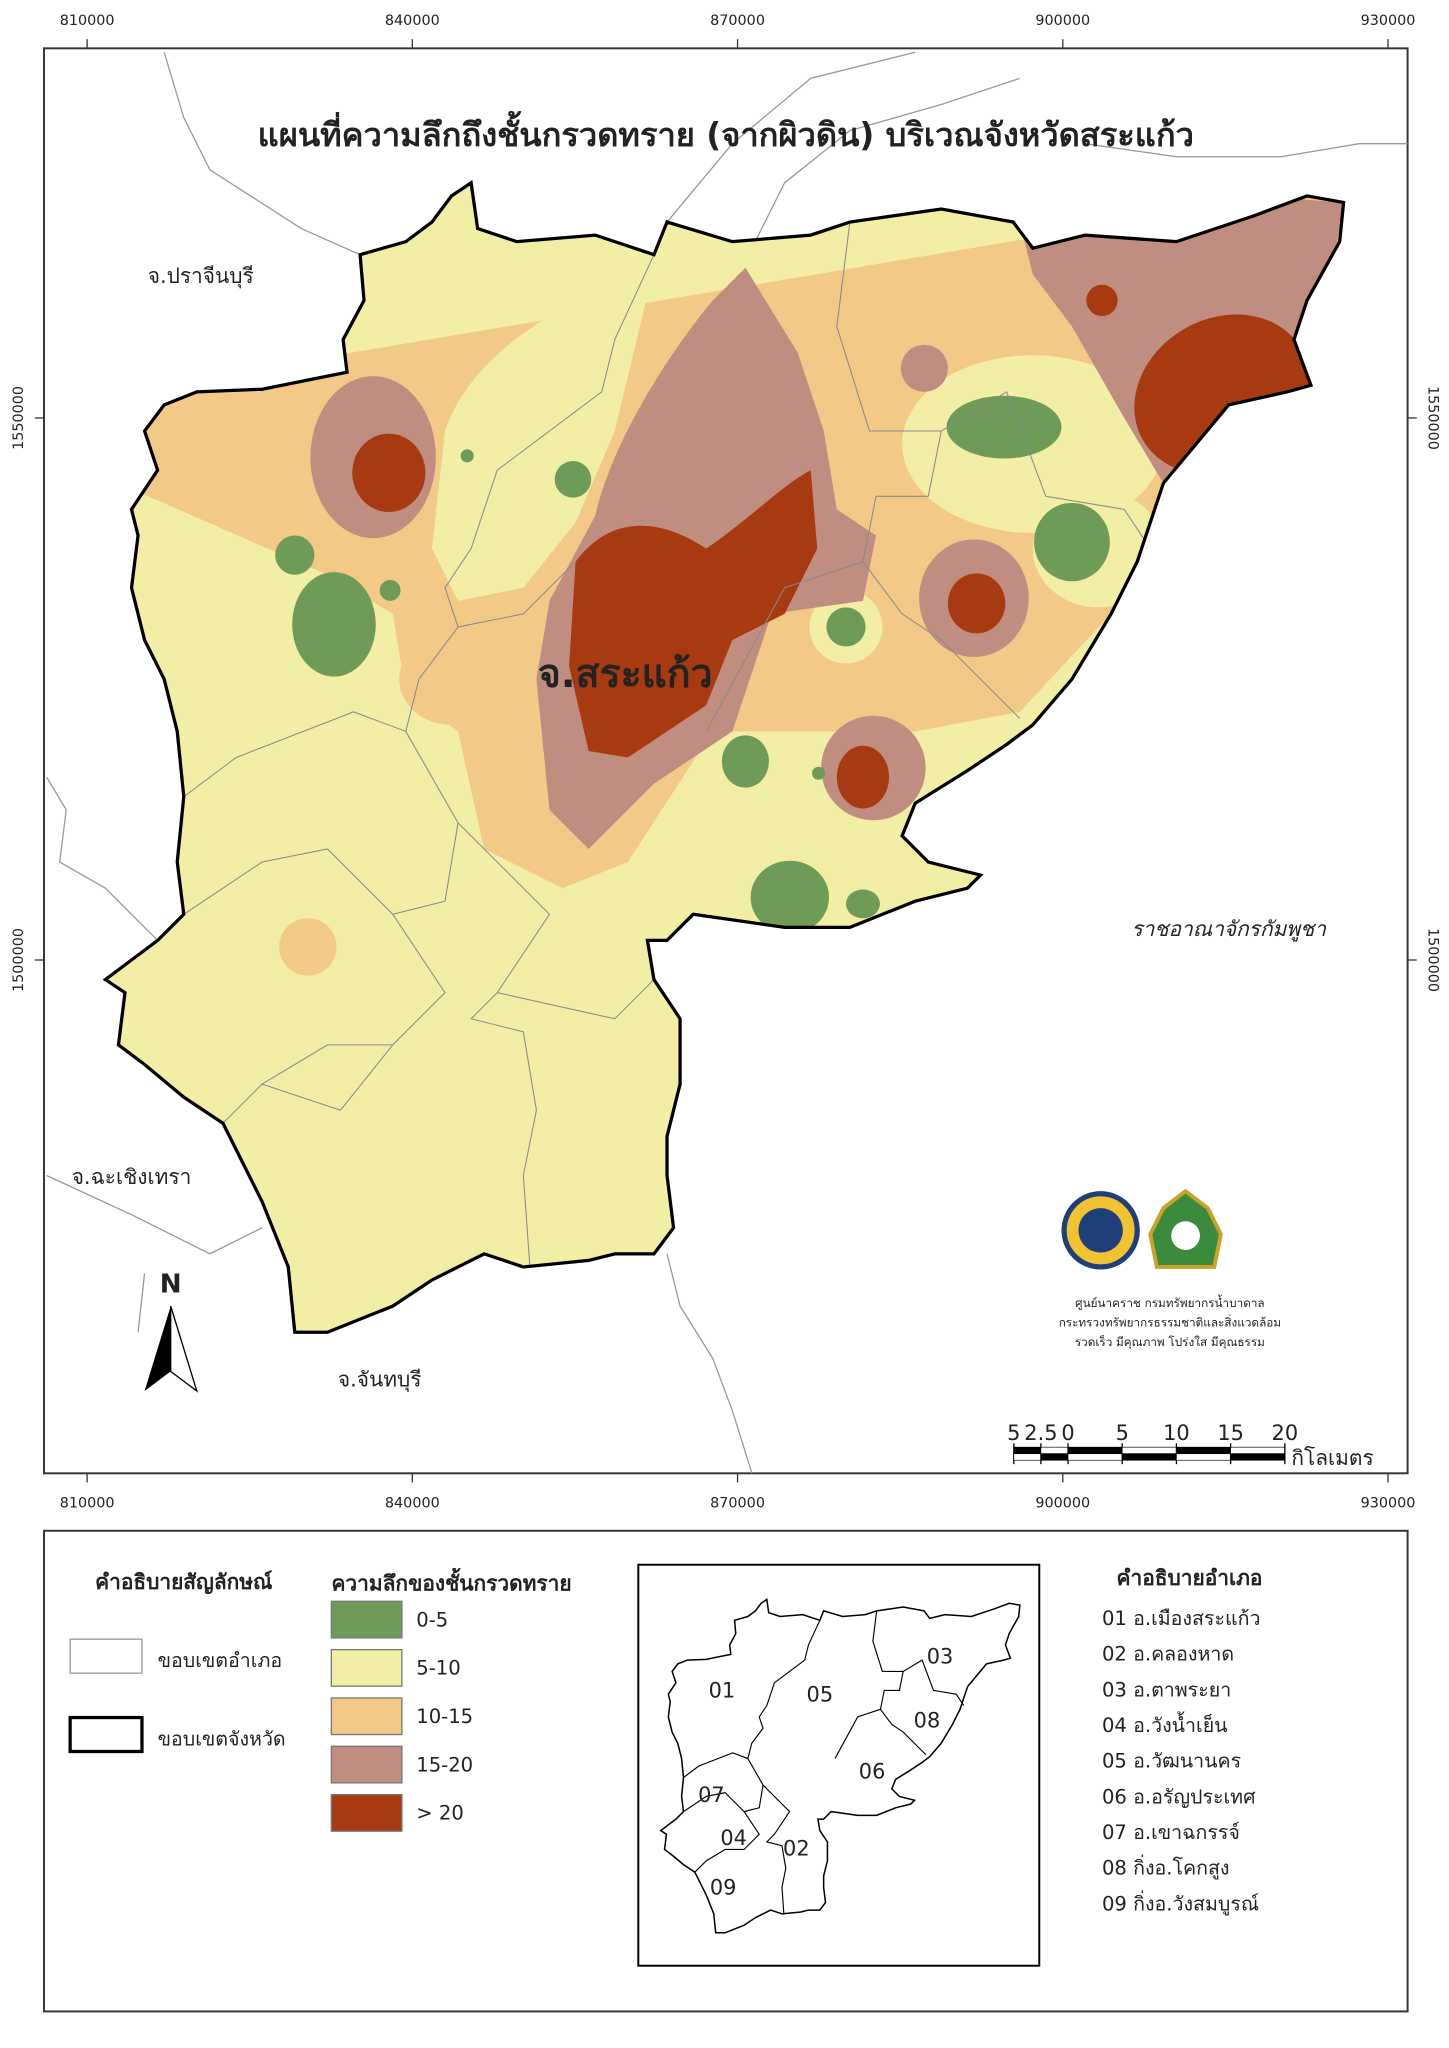  I want to click on scale-label: 10, so click(1176, 1433).